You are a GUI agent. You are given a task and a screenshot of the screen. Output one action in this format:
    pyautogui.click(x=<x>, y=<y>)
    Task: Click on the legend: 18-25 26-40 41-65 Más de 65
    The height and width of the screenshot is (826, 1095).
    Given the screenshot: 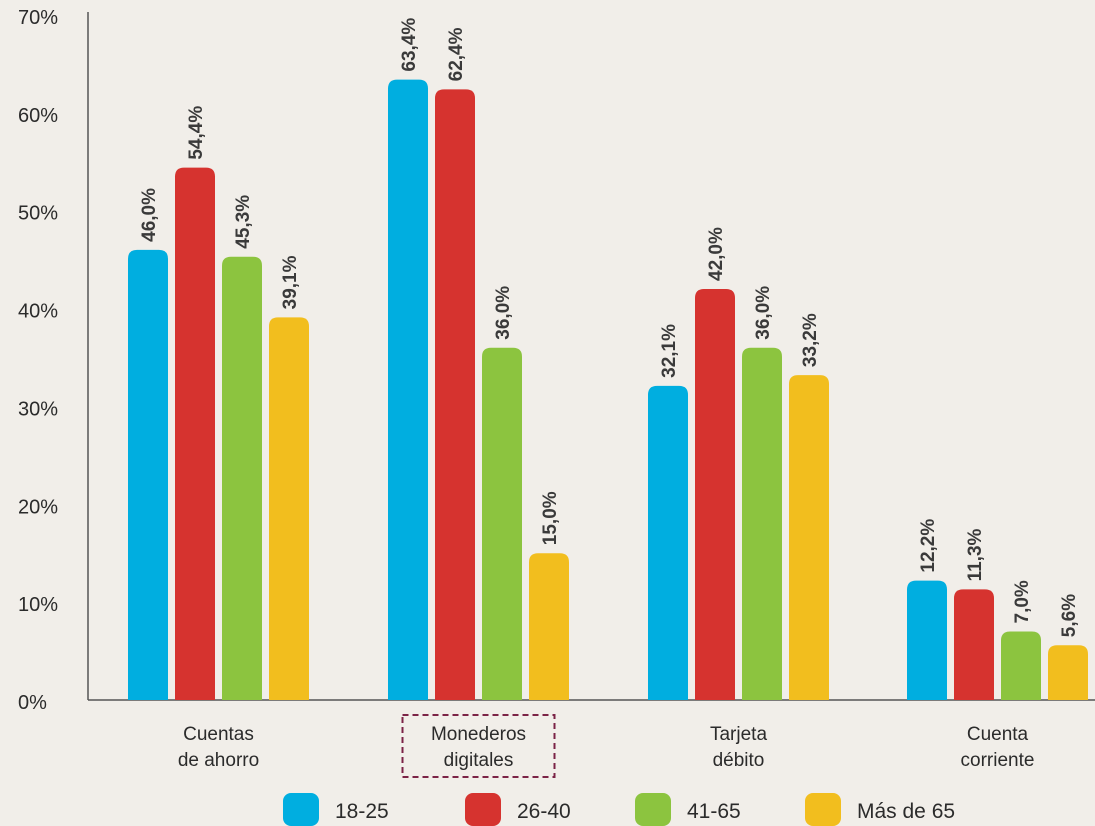 What is the action you would take?
    pyautogui.click(x=619, y=809)
    